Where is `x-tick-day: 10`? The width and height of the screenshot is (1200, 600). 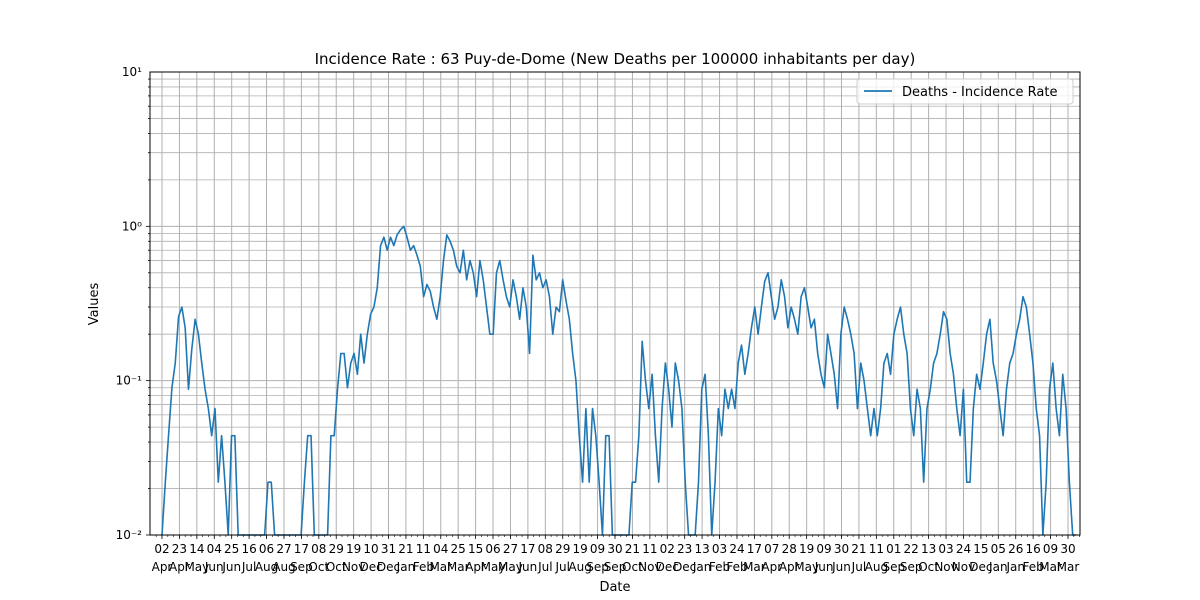
x-tick-day: 10 is located at coordinates (370, 549).